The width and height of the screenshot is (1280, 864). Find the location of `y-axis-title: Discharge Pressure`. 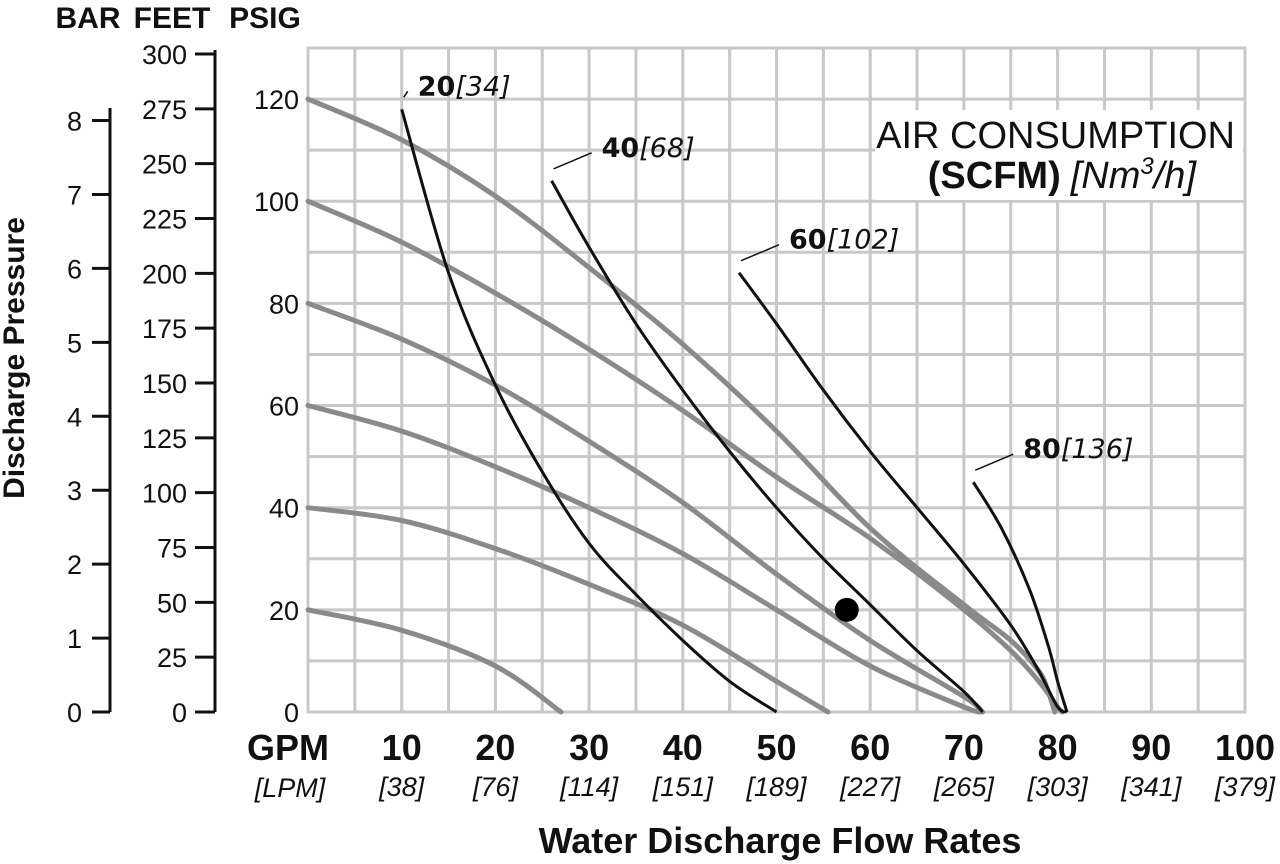

y-axis-title: Discharge Pressure is located at coordinates (15, 358).